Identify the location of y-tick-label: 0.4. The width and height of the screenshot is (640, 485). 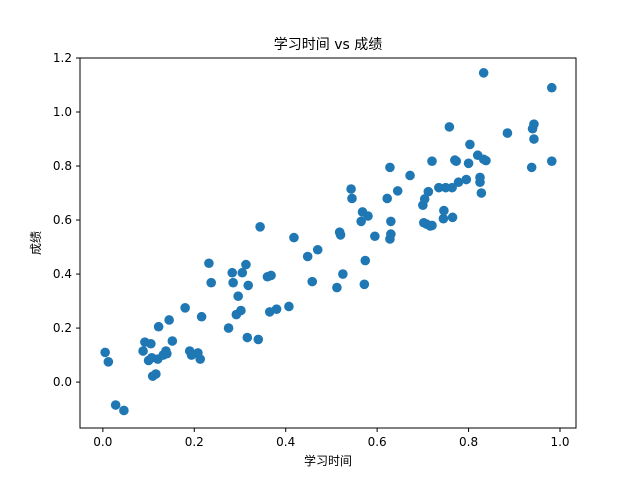
(62, 274).